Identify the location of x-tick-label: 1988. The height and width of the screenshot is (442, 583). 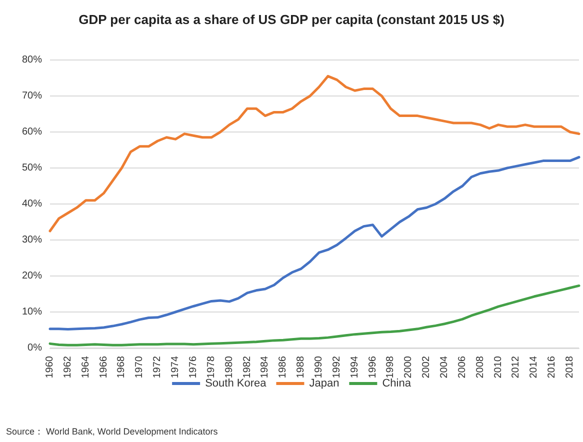
(301, 367).